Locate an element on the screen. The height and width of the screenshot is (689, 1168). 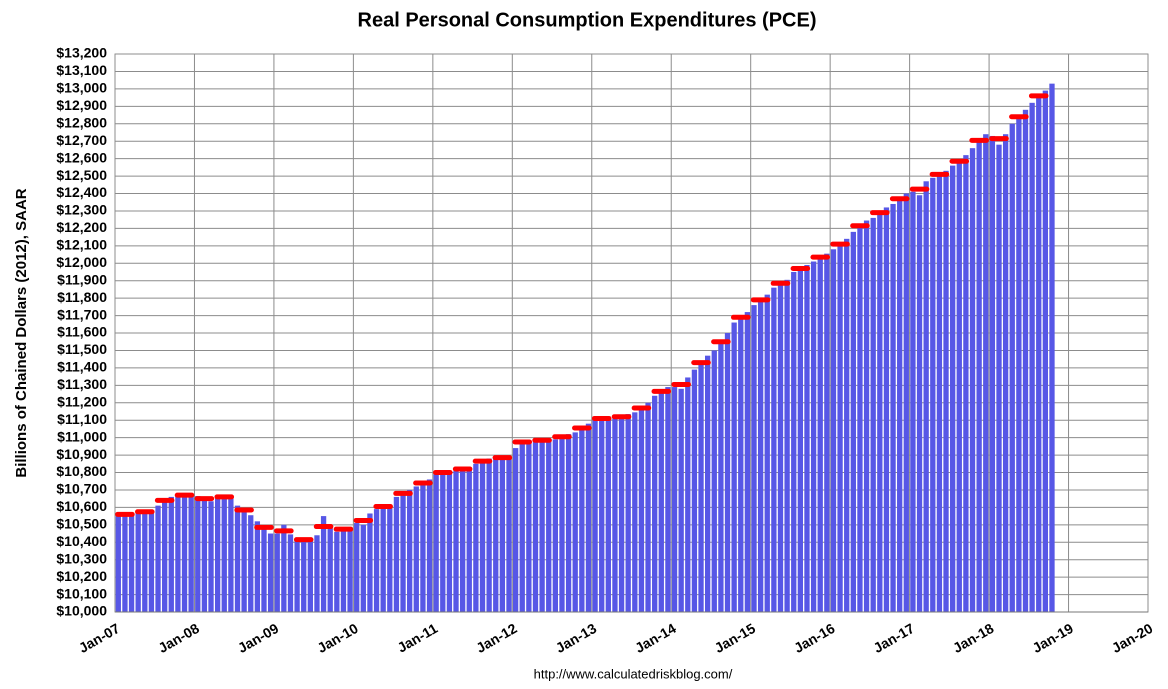
x-tick-label: Jan-12 is located at coordinates (496, 638).